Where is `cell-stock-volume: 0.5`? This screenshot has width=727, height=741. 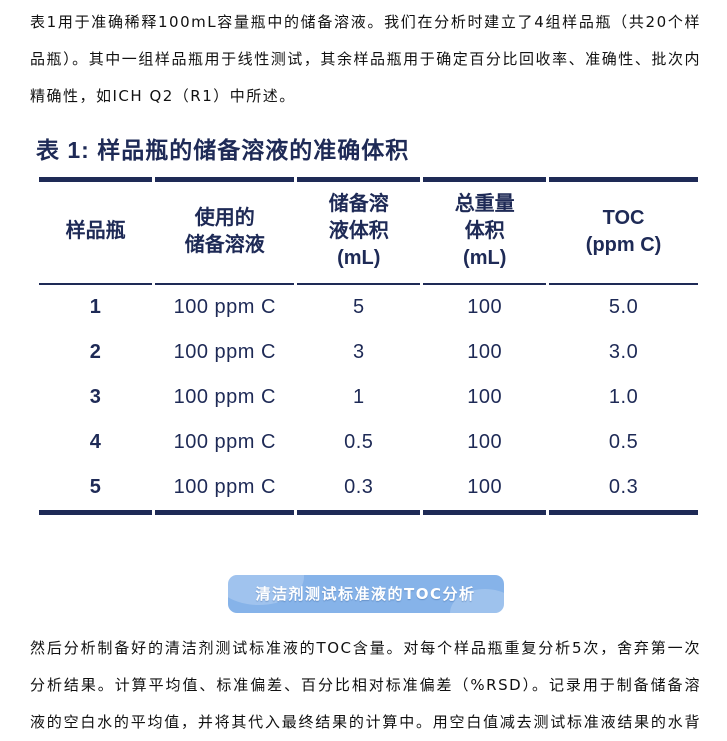 cell-stock-volume: 0.5 is located at coordinates (359, 442).